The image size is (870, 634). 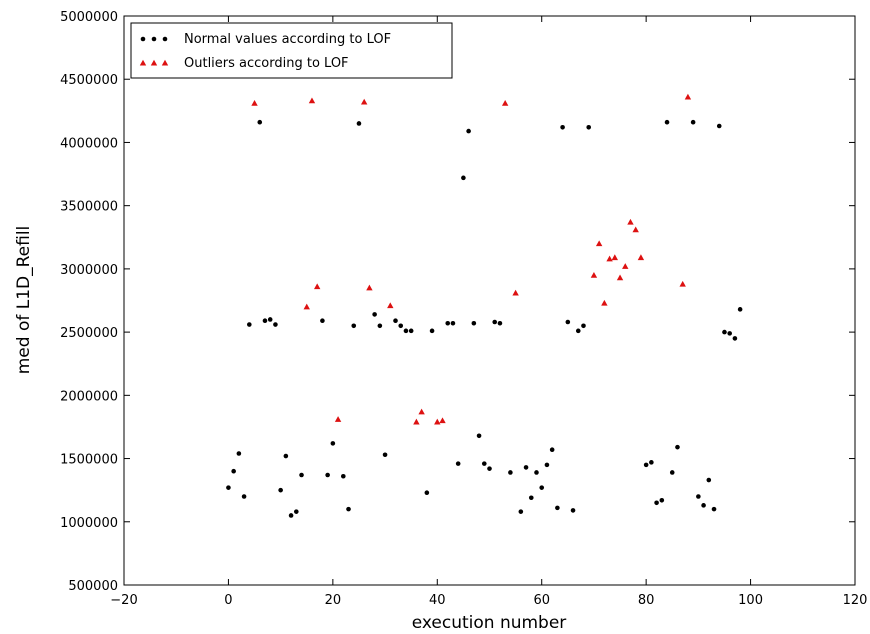 I want to click on x-tick-label: 40, so click(x=437, y=600).